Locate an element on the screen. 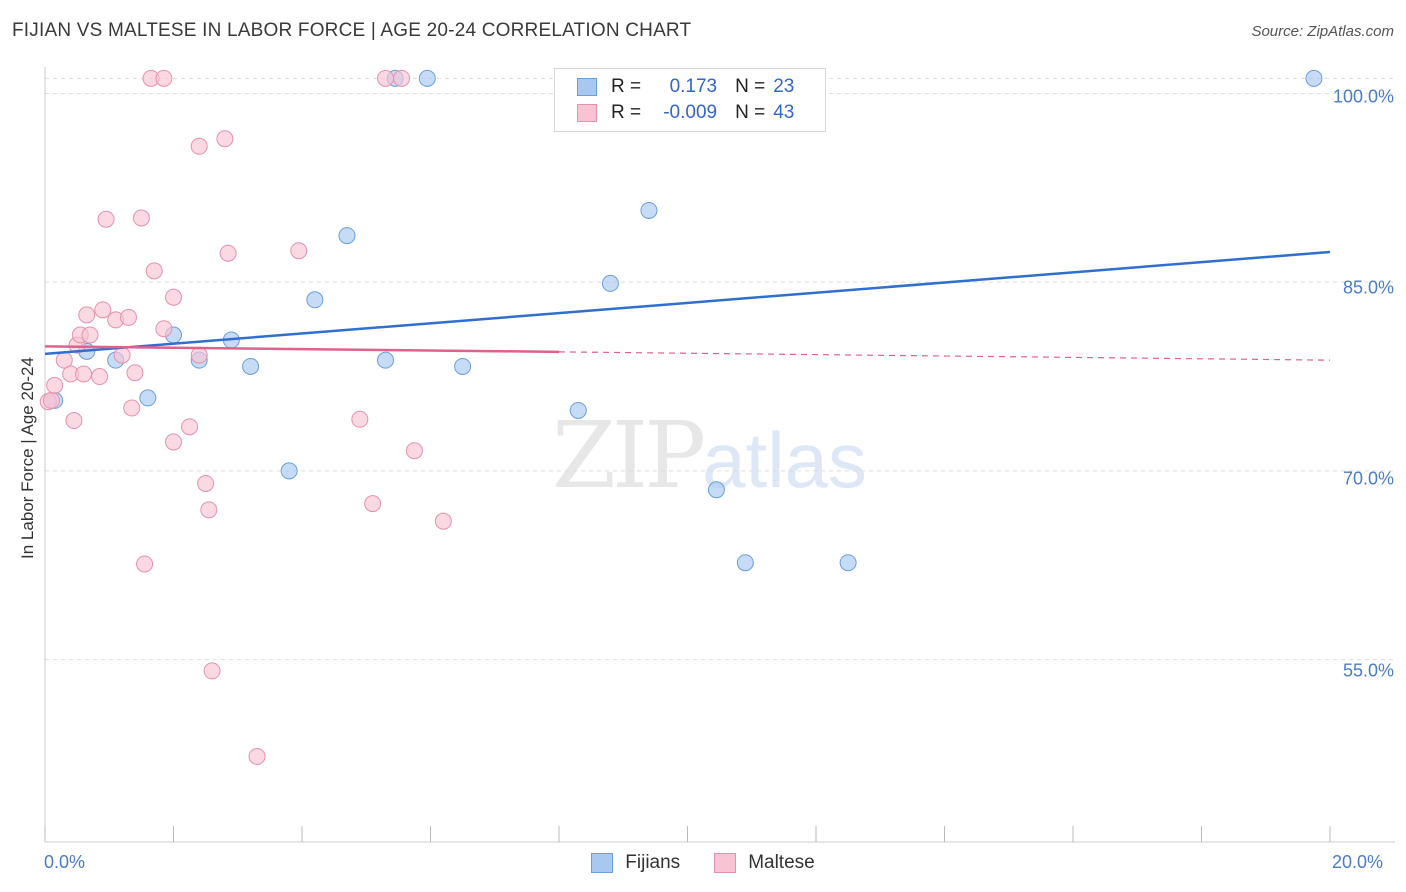  legend-r-value: 0.173 is located at coordinates (693, 86).